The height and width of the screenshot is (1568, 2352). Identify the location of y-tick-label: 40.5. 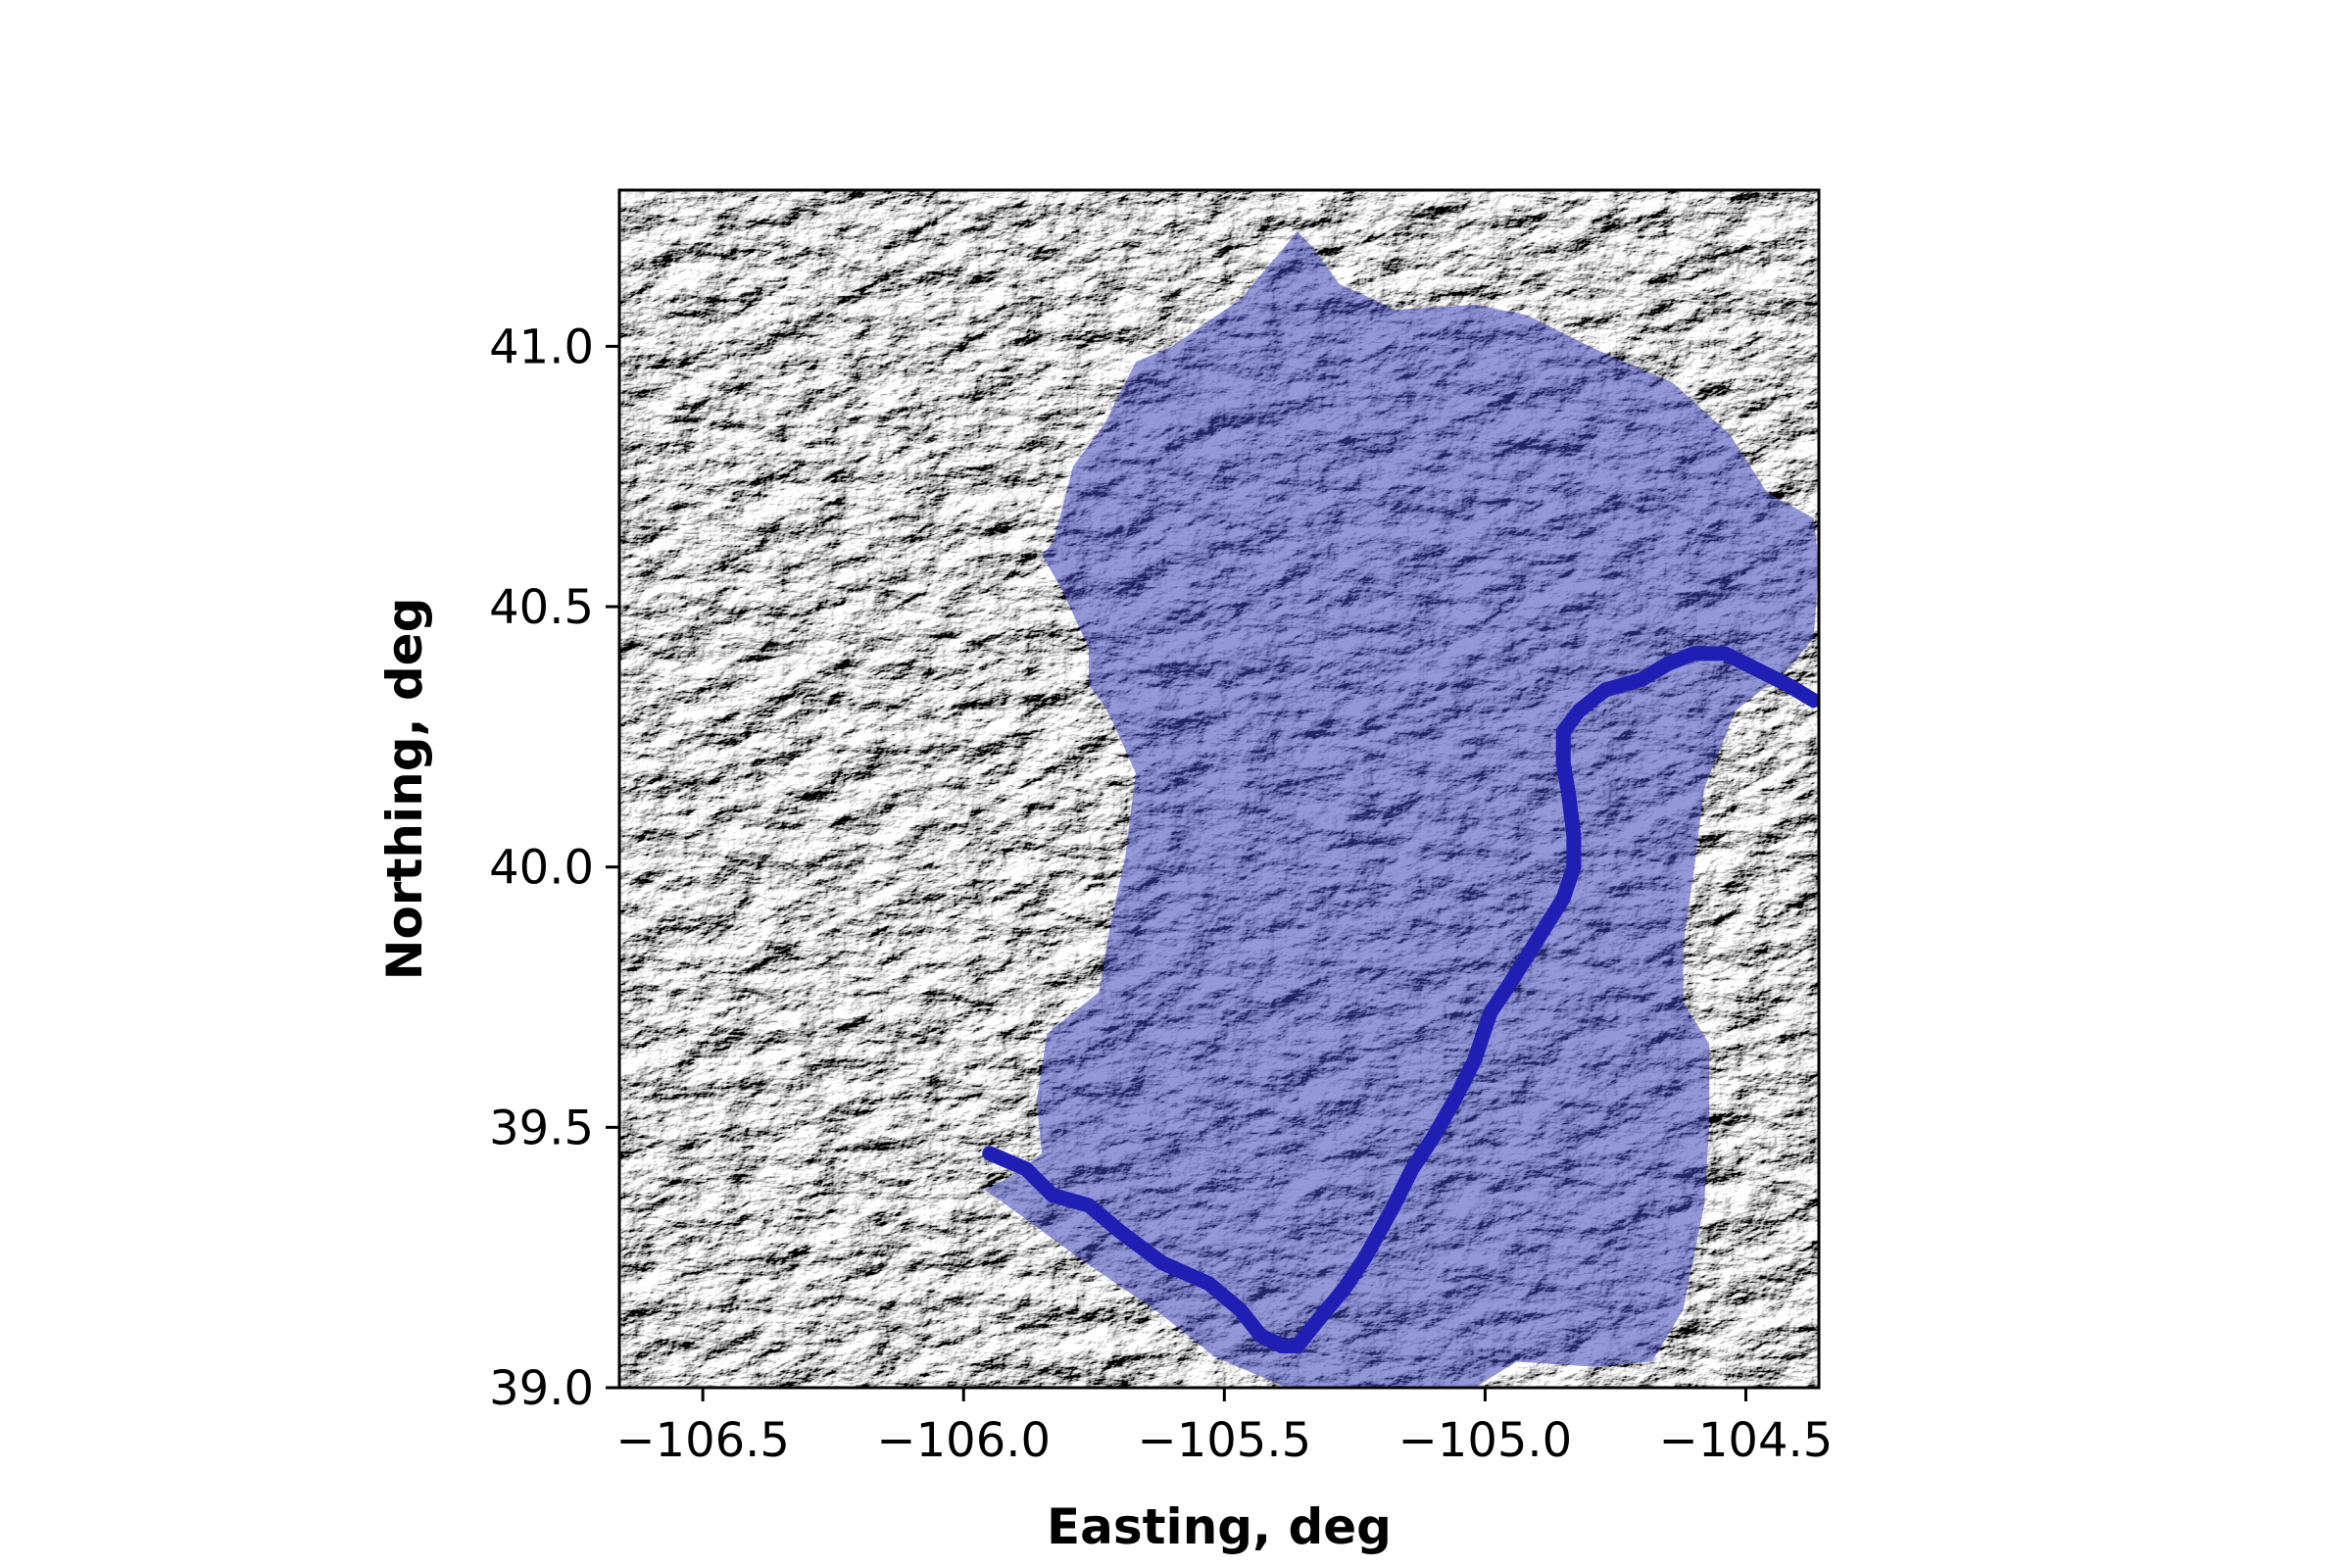
(541, 607).